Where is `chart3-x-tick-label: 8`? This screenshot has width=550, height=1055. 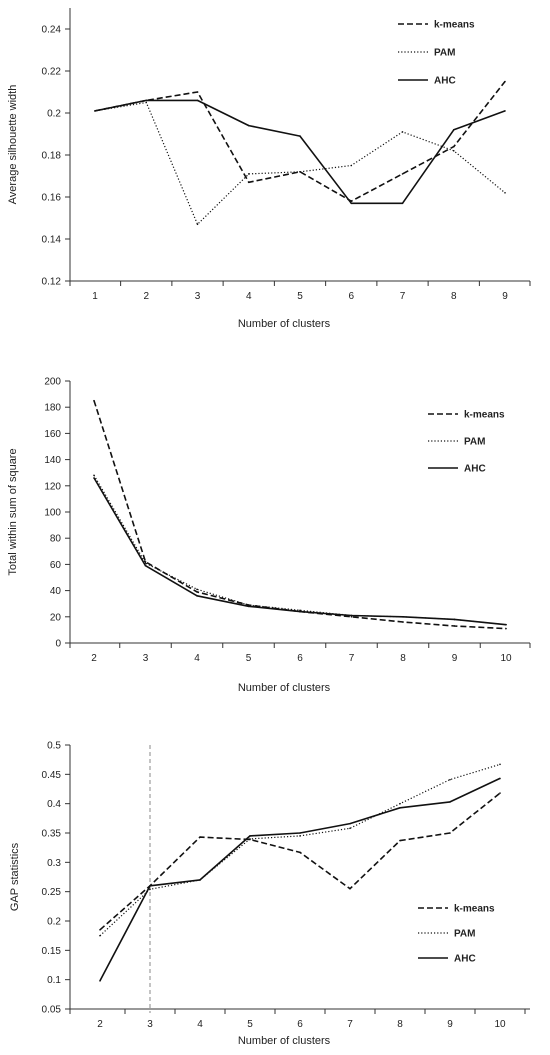
chart3-x-tick-label: 8 is located at coordinates (400, 1024).